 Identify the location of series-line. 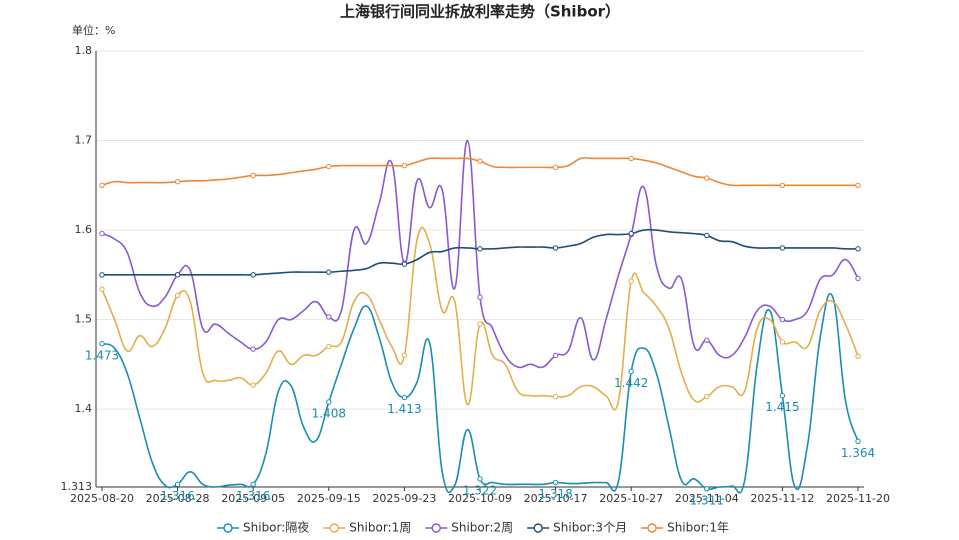
(480, 252).